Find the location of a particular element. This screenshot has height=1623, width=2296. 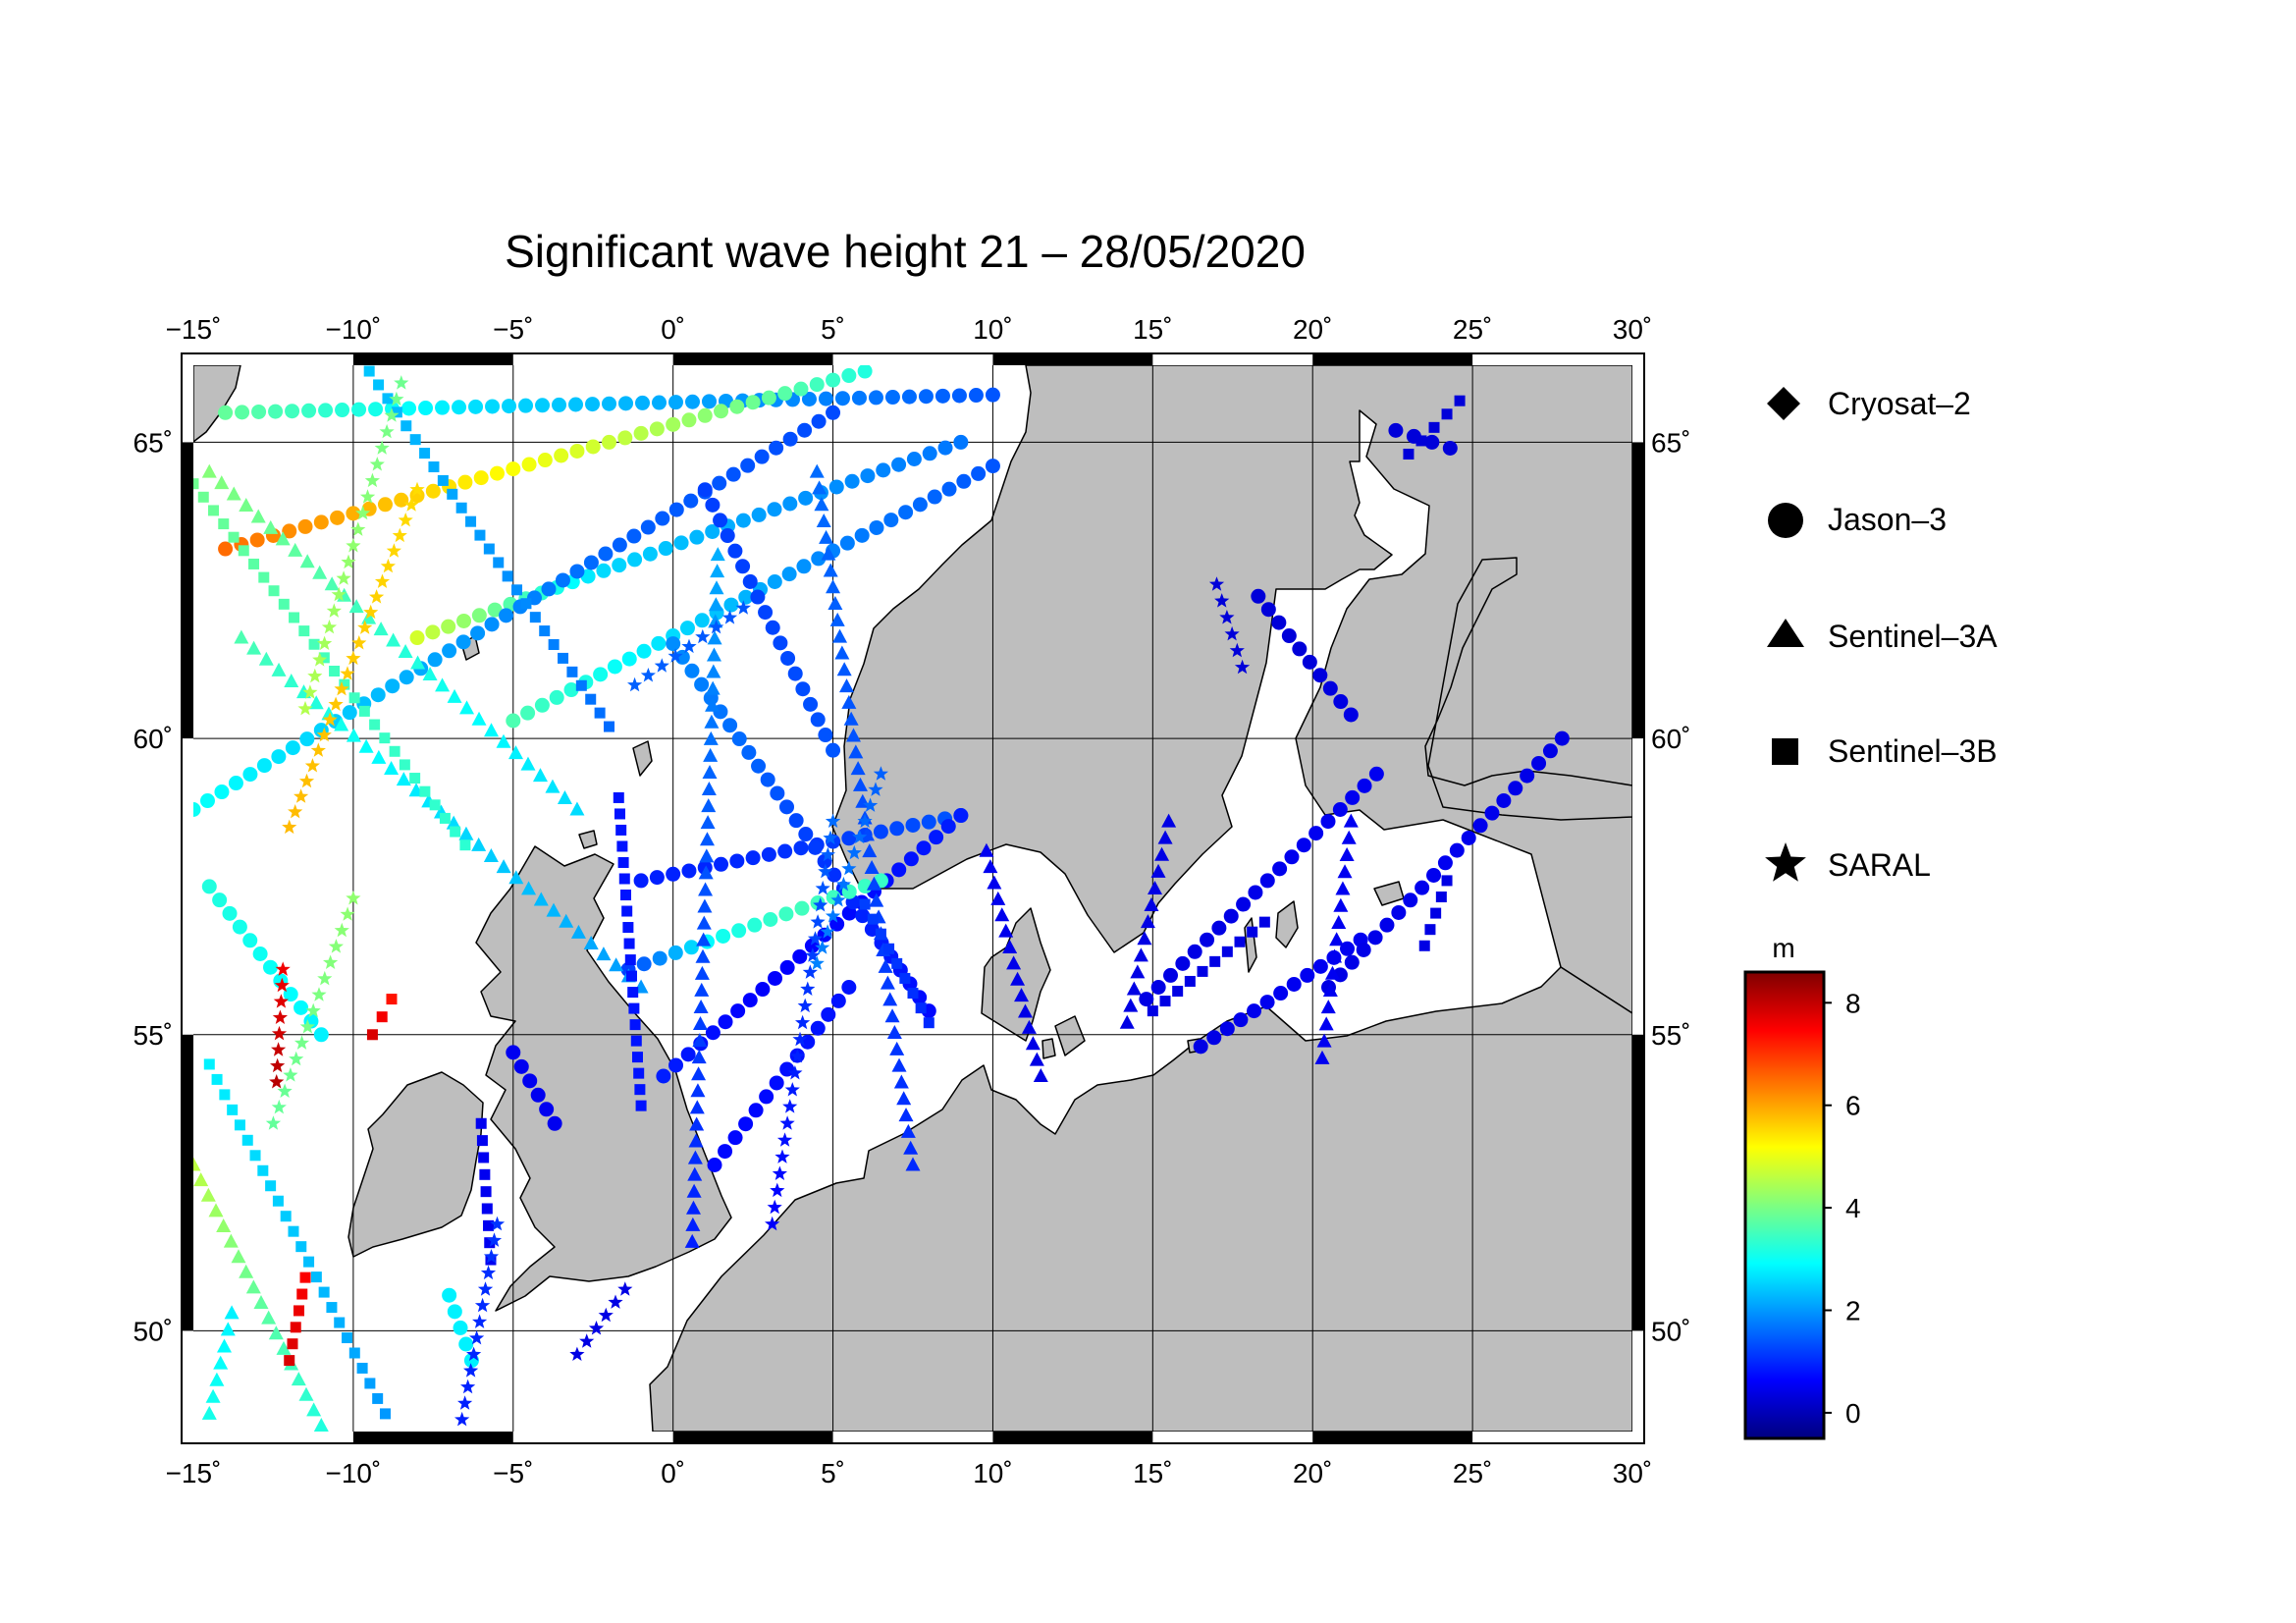

land-great-britain is located at coordinates (603, 1078).